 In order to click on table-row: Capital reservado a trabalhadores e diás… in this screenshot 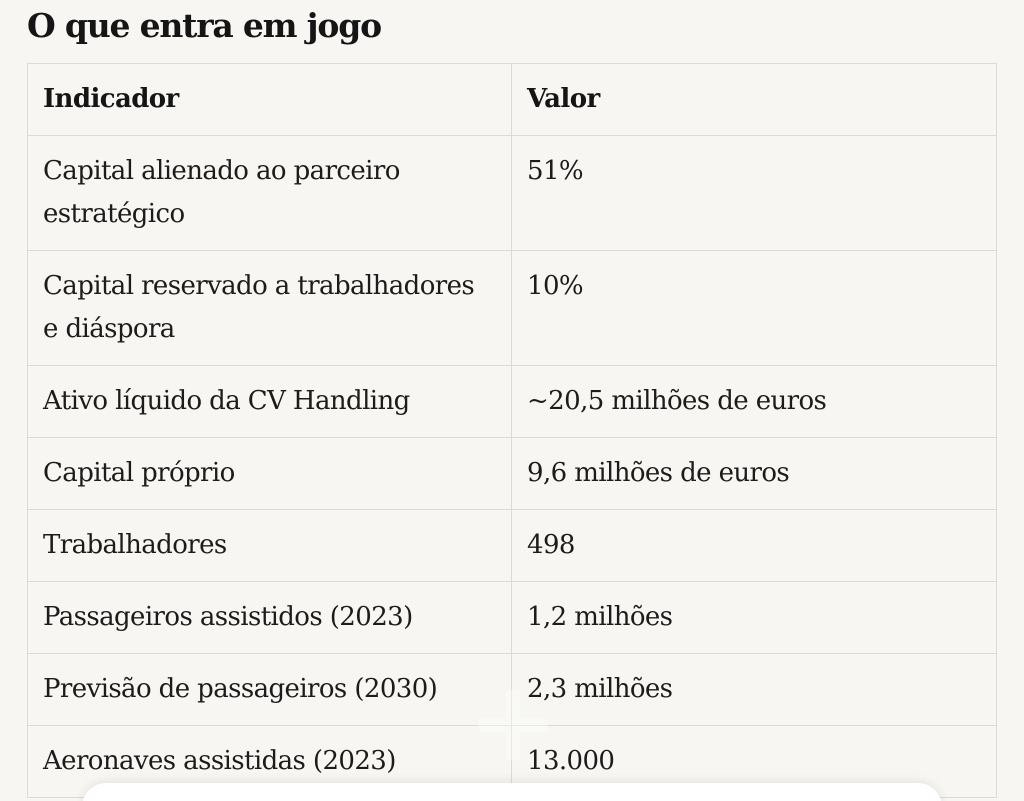, I will do `click(512, 308)`.